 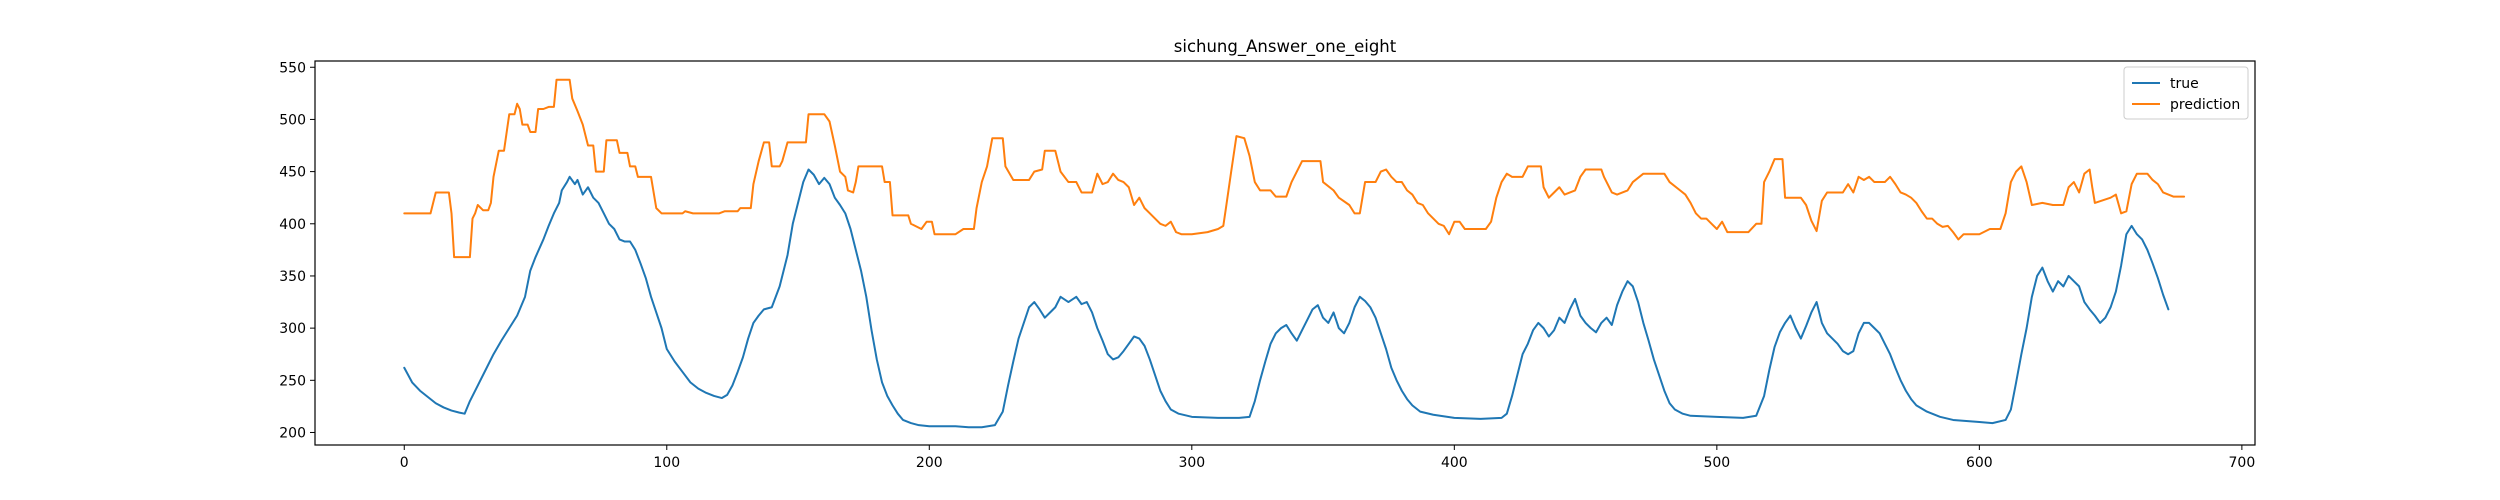 What do you see at coordinates (292, 173) in the screenshot?
I see `y-tick-label: 450` at bounding box center [292, 173].